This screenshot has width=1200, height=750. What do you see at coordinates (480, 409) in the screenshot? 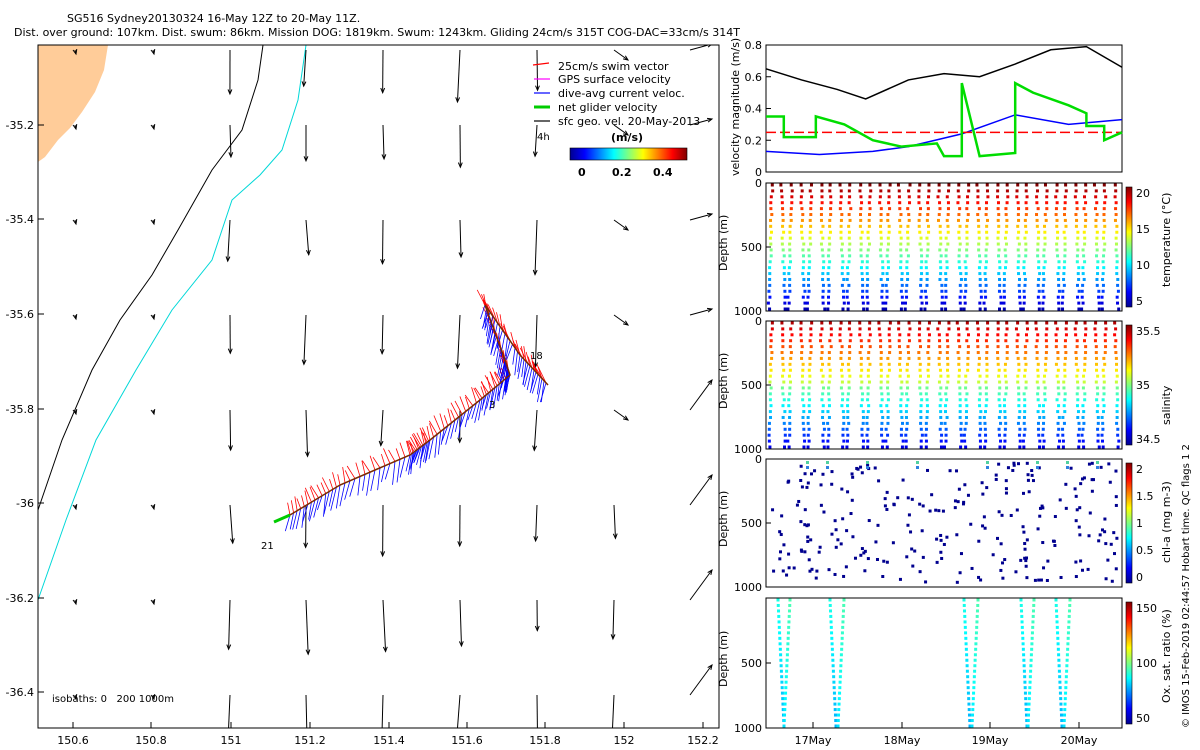
I see `dac-vector` at bounding box center [480, 409].